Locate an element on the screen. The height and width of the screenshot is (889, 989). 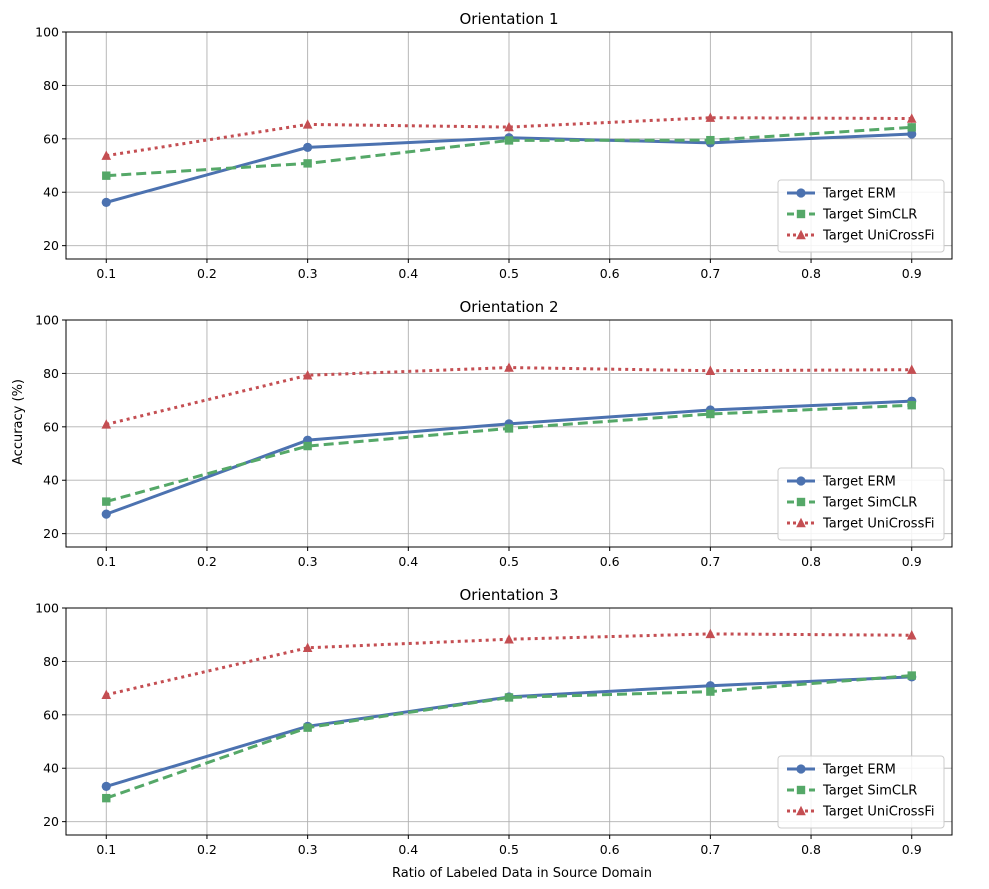
series-line-target-unicrossfi is located at coordinates (509, 137).